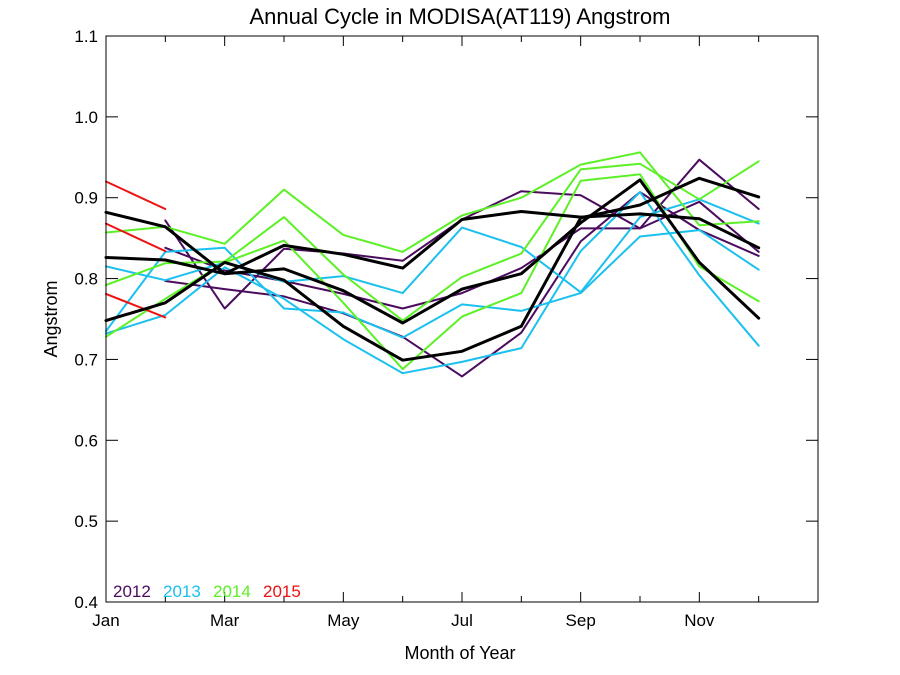 This screenshot has width=900, height=675. Describe the element at coordinates (86, 36) in the screenshot. I see `y-tick-label: 1.1` at that location.